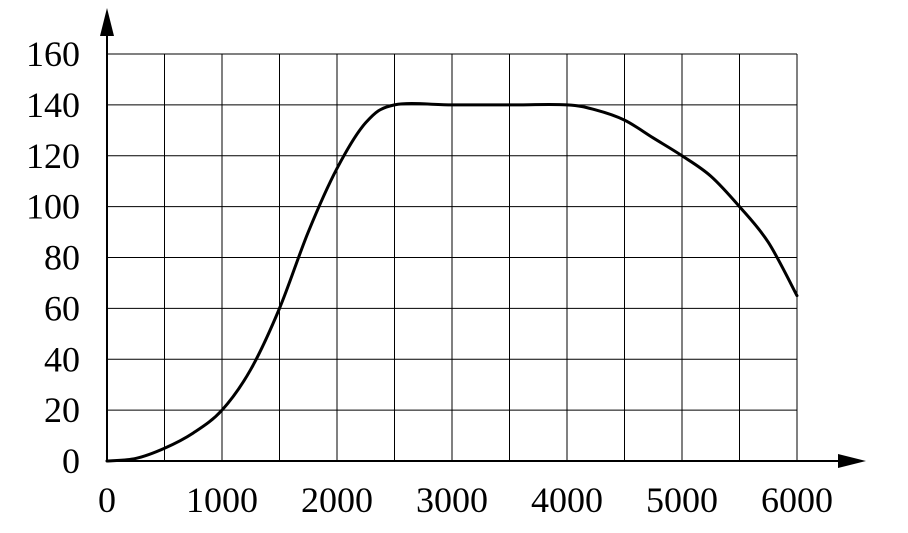  Describe the element at coordinates (53, 54) in the screenshot. I see `y-tick-label: 160` at that location.